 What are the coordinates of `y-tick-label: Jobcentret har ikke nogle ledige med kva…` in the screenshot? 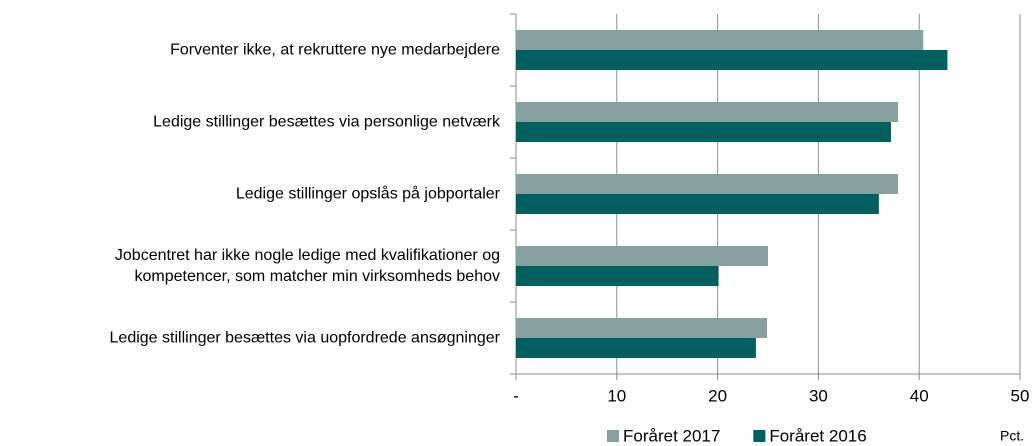 It's located at (307, 266).